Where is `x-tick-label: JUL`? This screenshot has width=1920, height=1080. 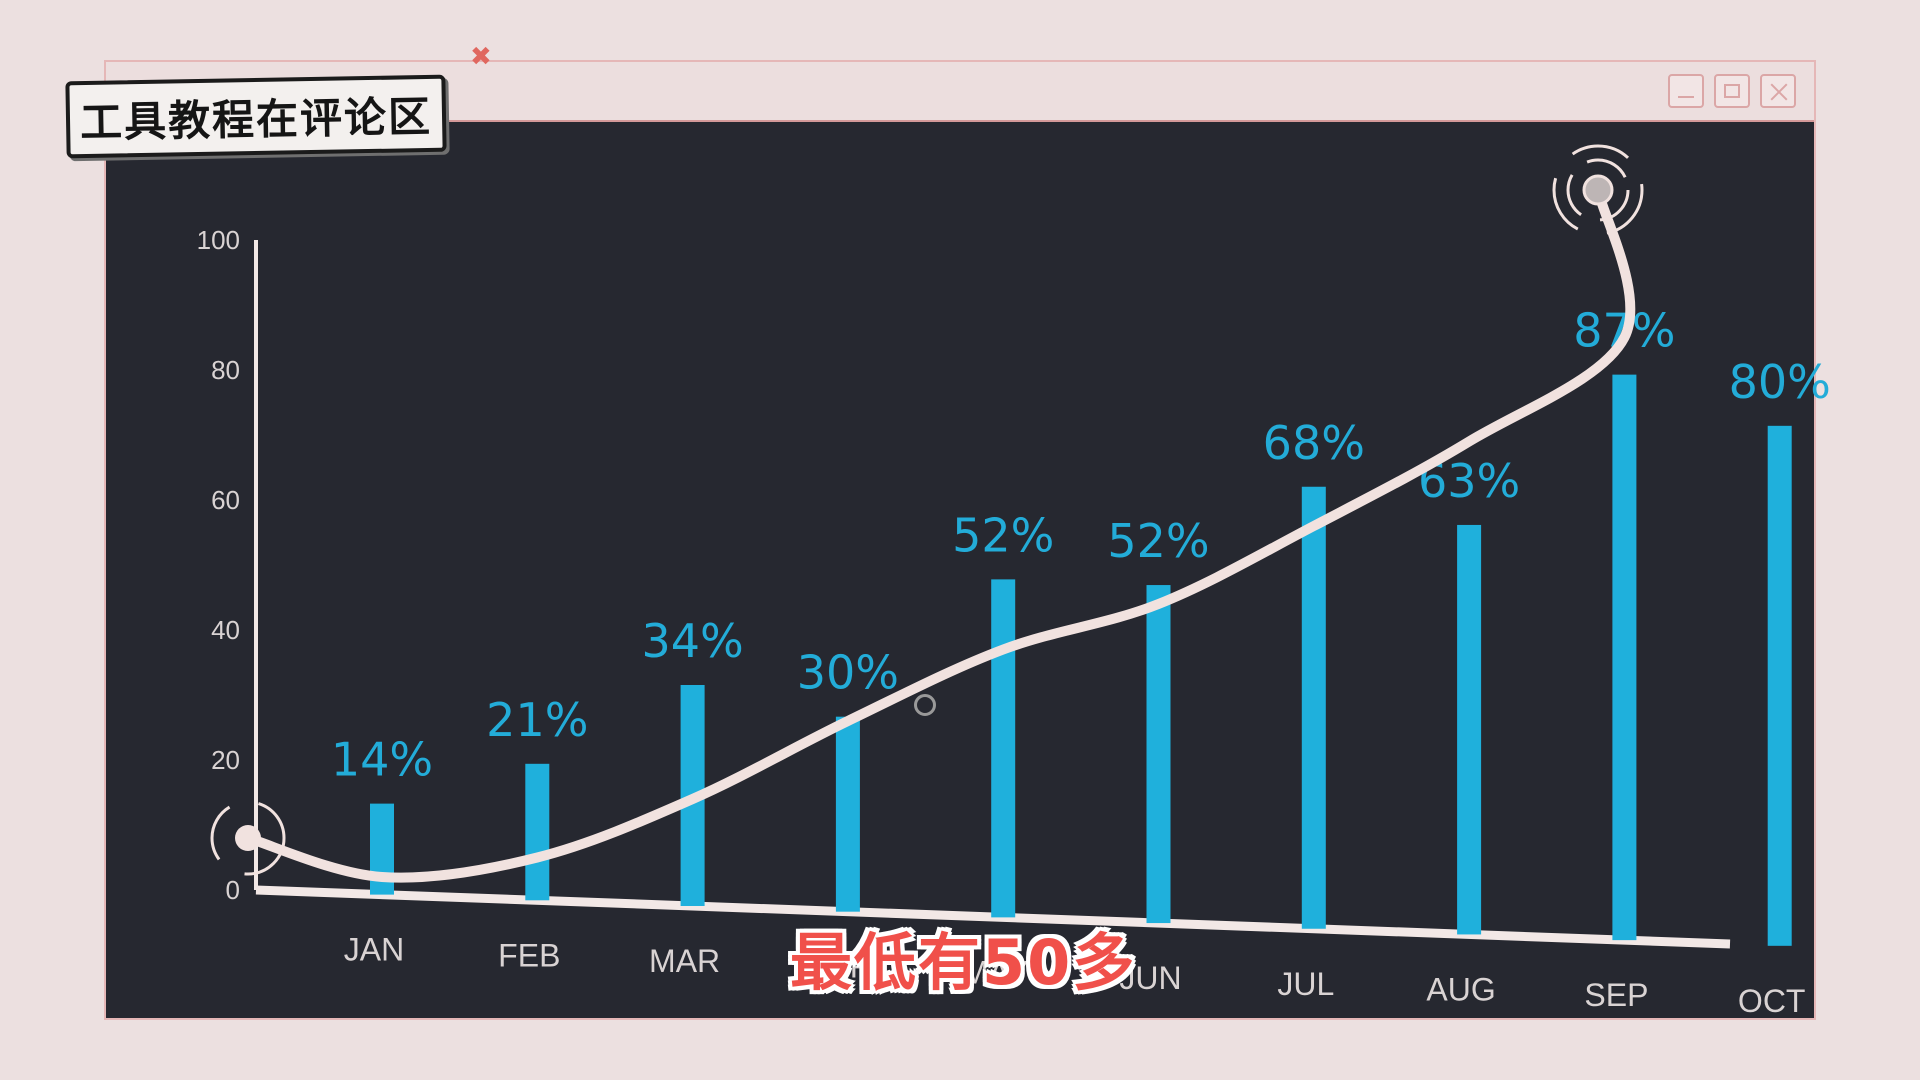 x-tick-label: JUL is located at coordinates (1305, 984).